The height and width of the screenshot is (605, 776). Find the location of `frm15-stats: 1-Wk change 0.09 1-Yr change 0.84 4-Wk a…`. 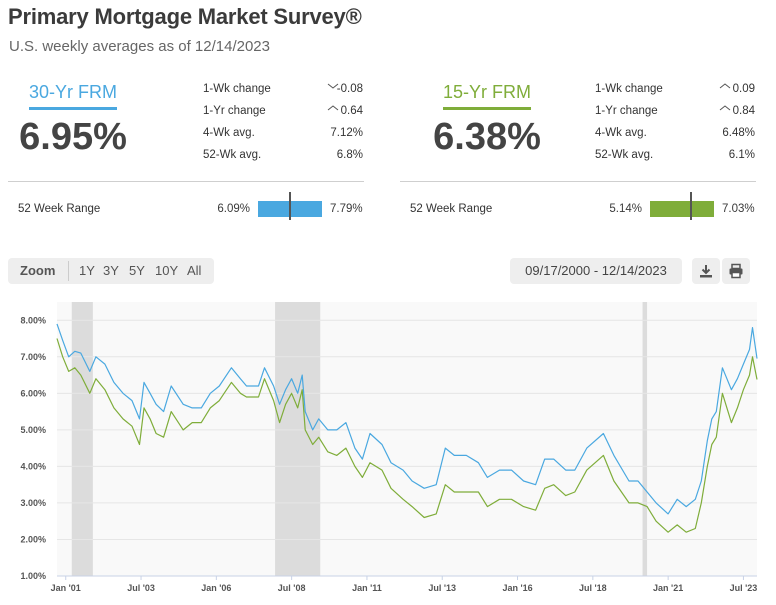

frm15-stats: 1-Wk change 0.09 1-Yr change 0.84 4-Wk a… is located at coordinates (675, 124).